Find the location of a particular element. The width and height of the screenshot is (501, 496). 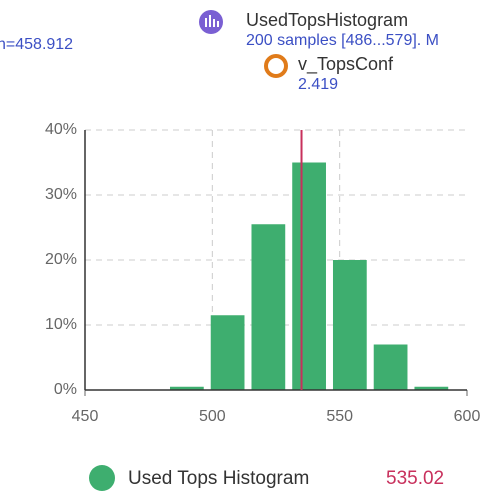

conf-name: v_TopsConf is located at coordinates (346, 64).